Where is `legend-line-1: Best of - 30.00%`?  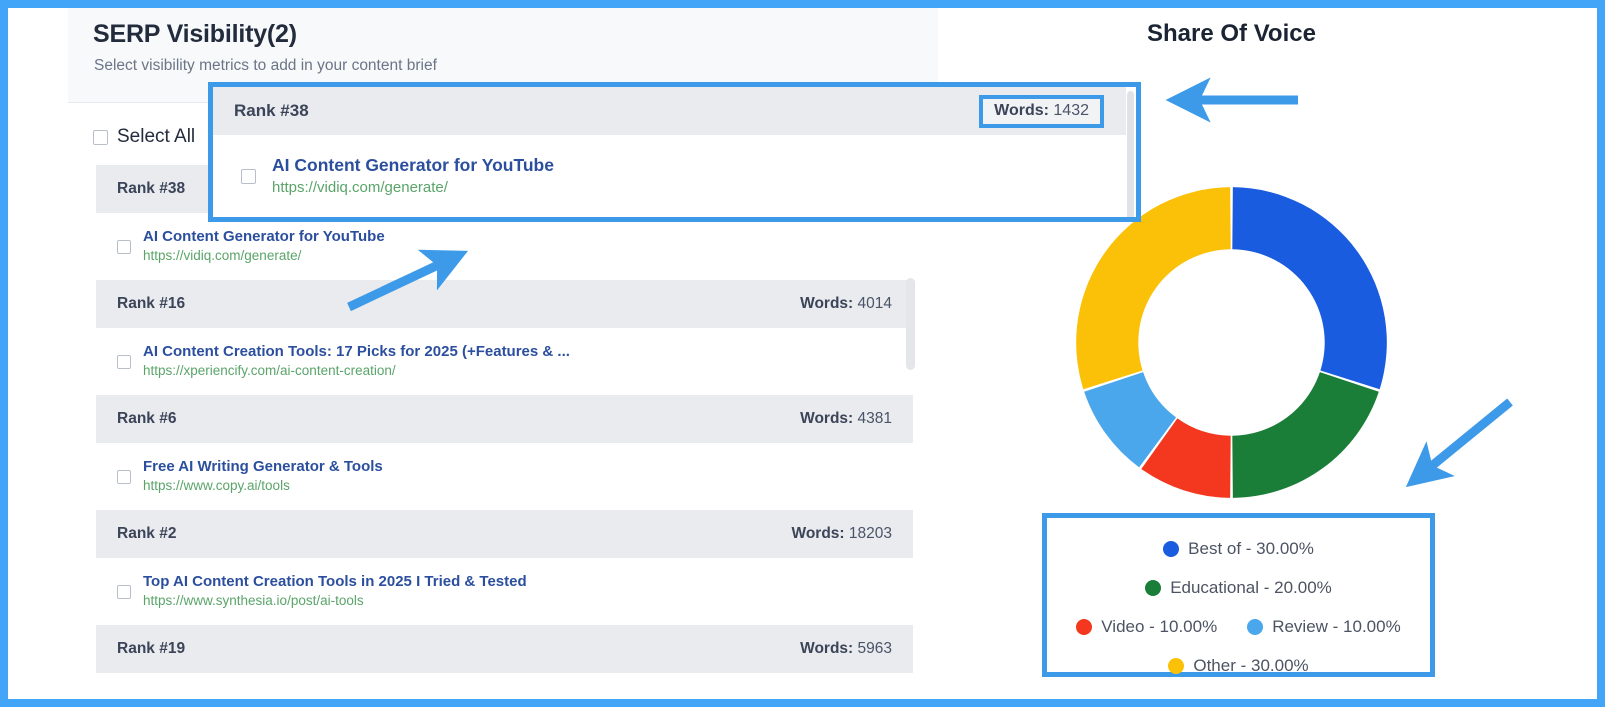
legend-line-1: Best of - 30.00% is located at coordinates (1238, 548).